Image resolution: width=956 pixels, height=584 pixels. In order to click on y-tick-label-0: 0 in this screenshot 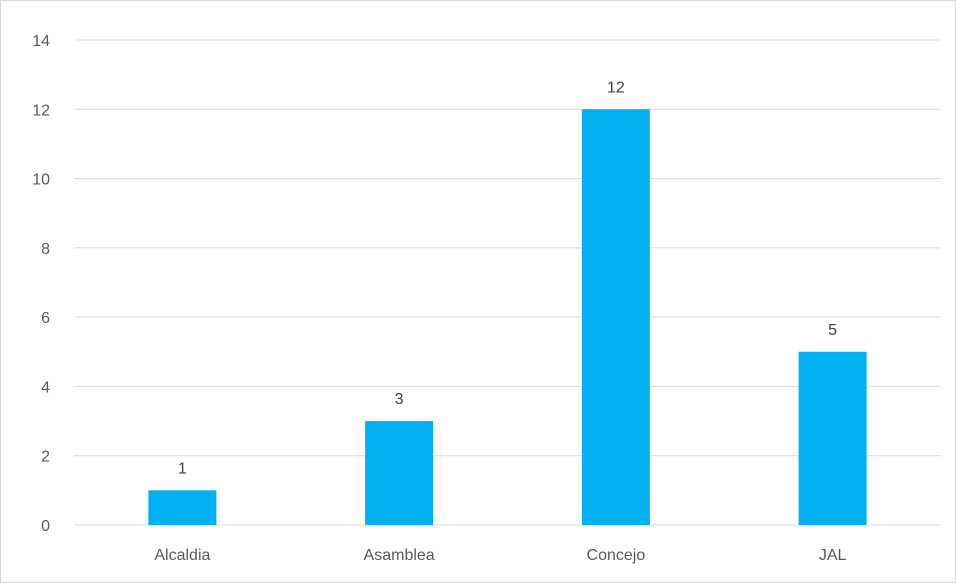, I will do `click(45, 526)`.